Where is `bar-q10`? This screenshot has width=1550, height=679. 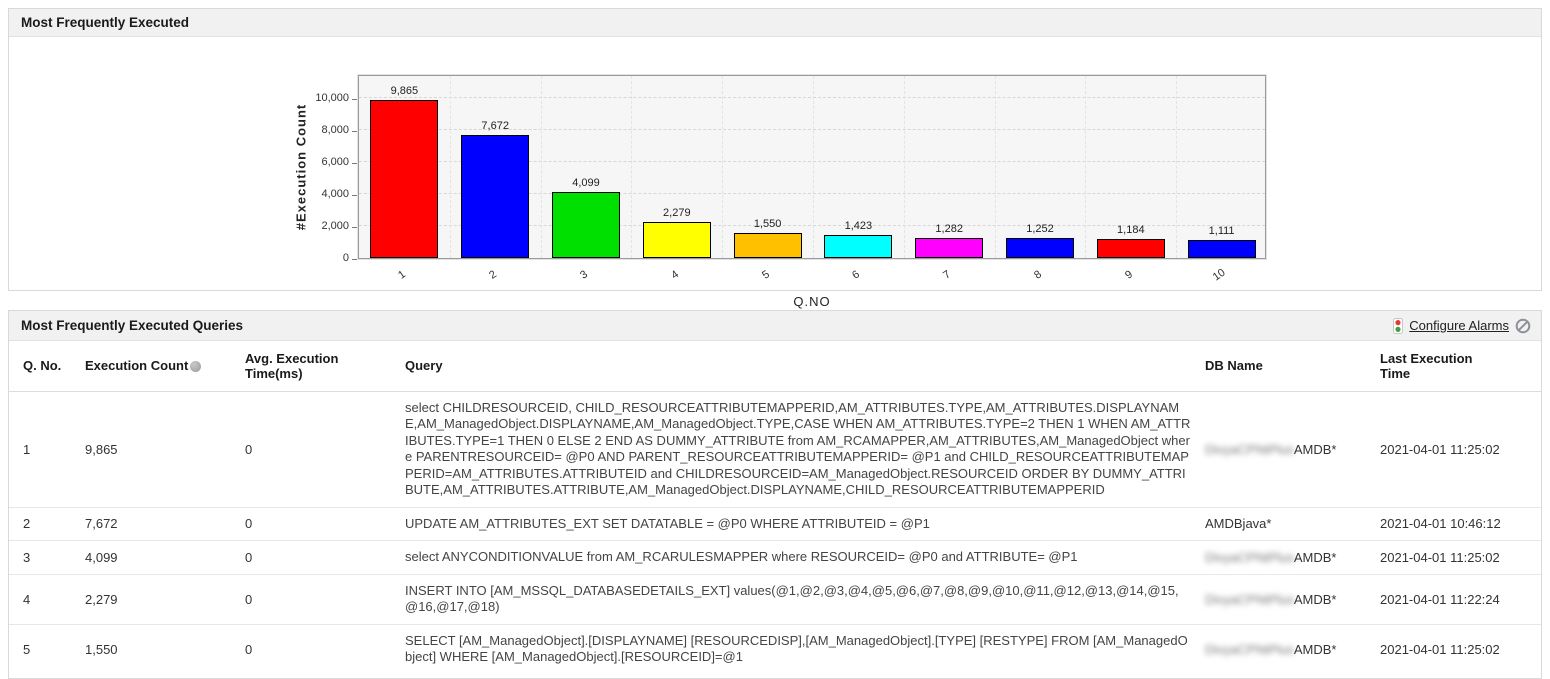 bar-q10 is located at coordinates (1221, 249).